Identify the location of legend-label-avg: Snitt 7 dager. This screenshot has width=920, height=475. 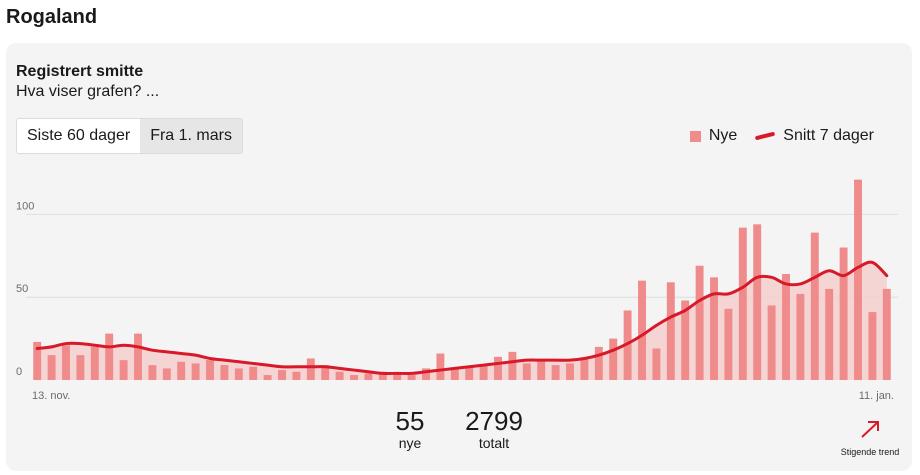
(828, 135).